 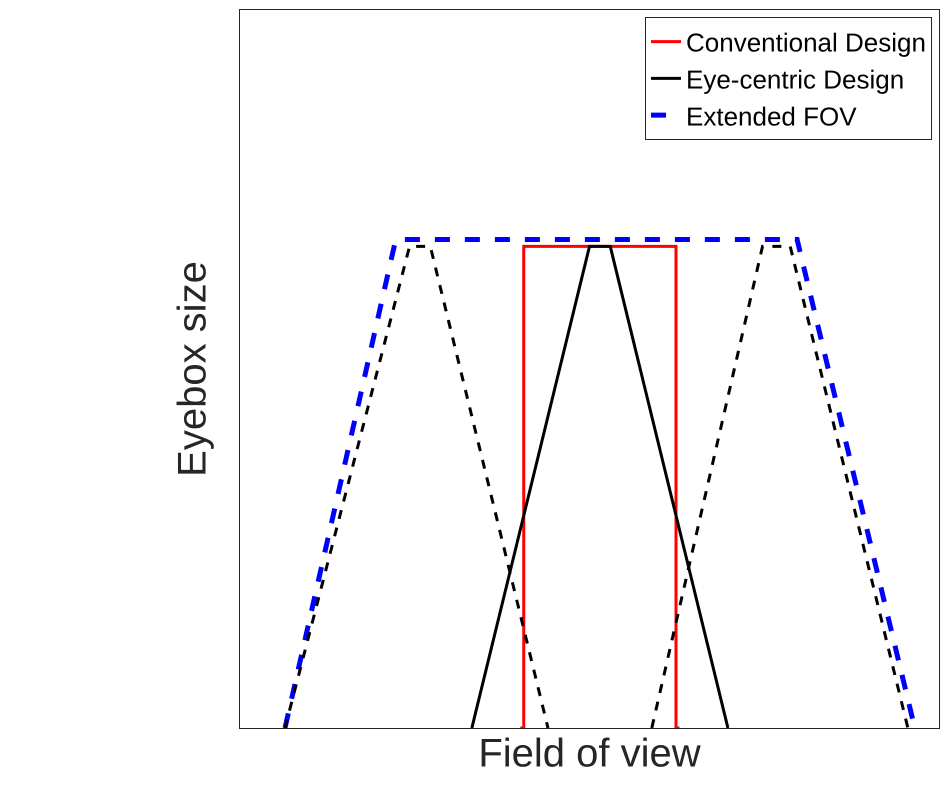 What do you see at coordinates (192, 369) in the screenshot?
I see `y-axis-title: Eyebox size` at bounding box center [192, 369].